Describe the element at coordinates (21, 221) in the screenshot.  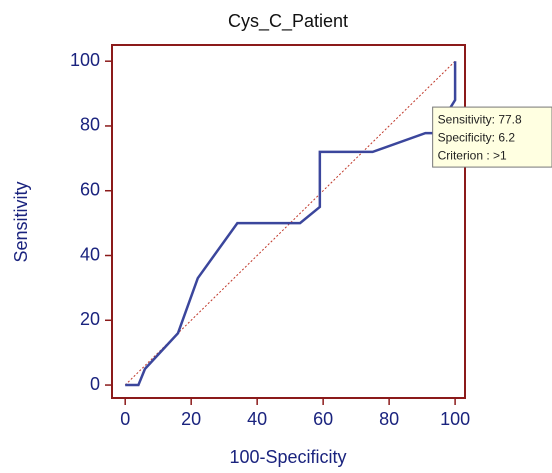
I see `y-axis-label: Sensitivity` at that location.